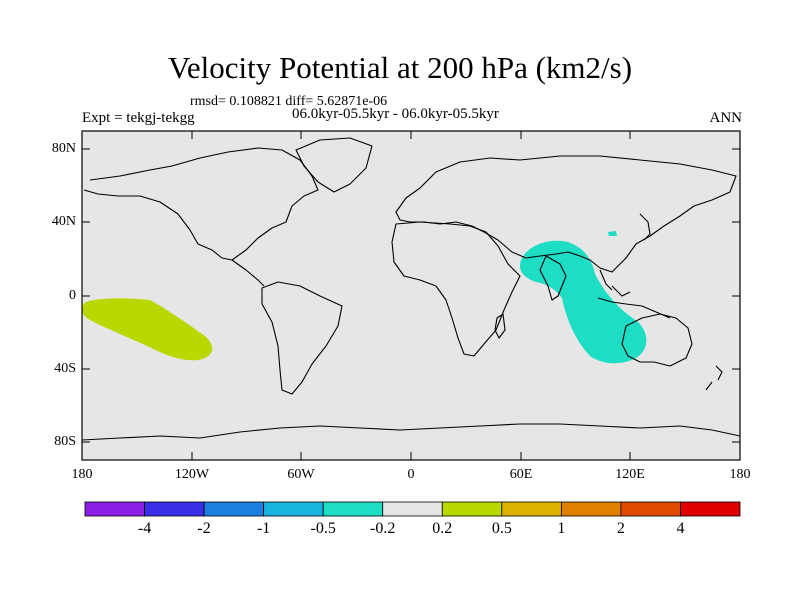  Describe the element at coordinates (500, 326) in the screenshot. I see `madagascar-coast` at that location.